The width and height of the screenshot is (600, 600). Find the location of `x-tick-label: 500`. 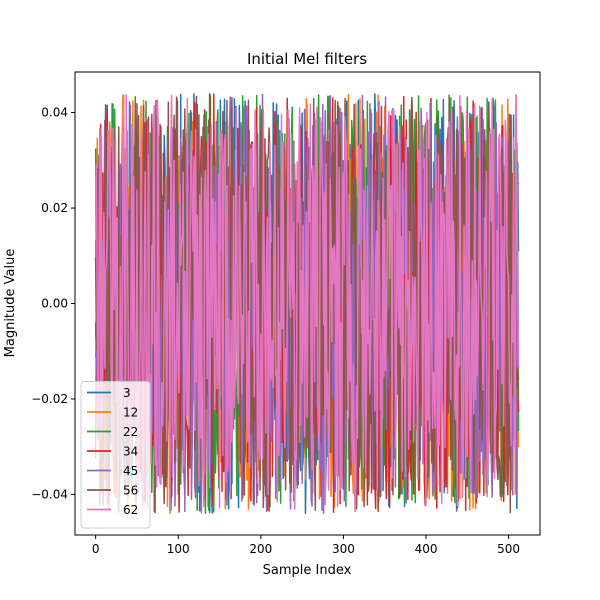

x-tick-label: 500 is located at coordinates (508, 549).